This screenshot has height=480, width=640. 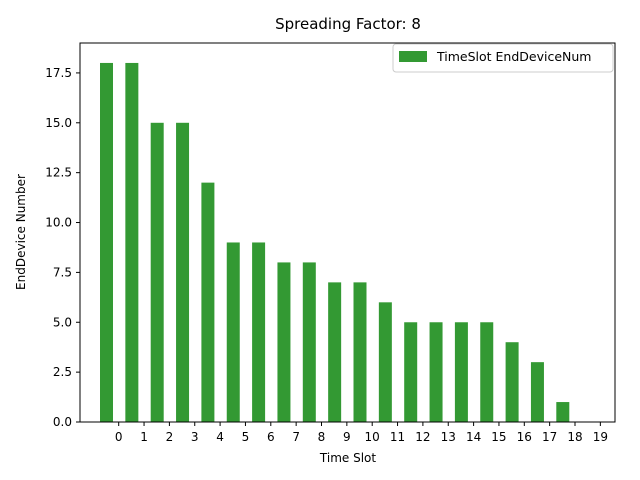 I want to click on x-axis-label: Time Slot, so click(x=347, y=458).